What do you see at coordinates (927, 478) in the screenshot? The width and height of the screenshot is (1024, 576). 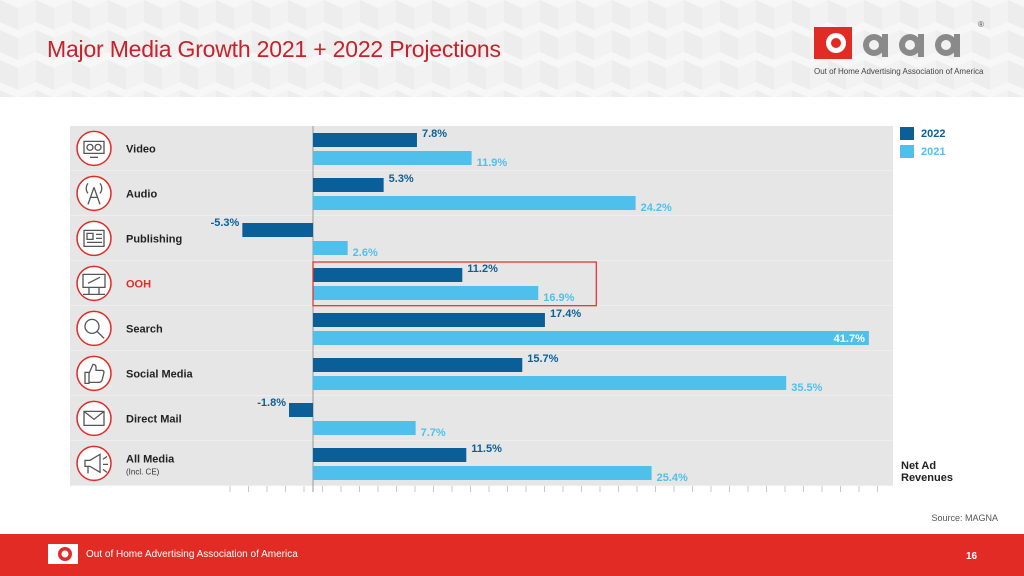 I see `axis-note: Revenues` at bounding box center [927, 478].